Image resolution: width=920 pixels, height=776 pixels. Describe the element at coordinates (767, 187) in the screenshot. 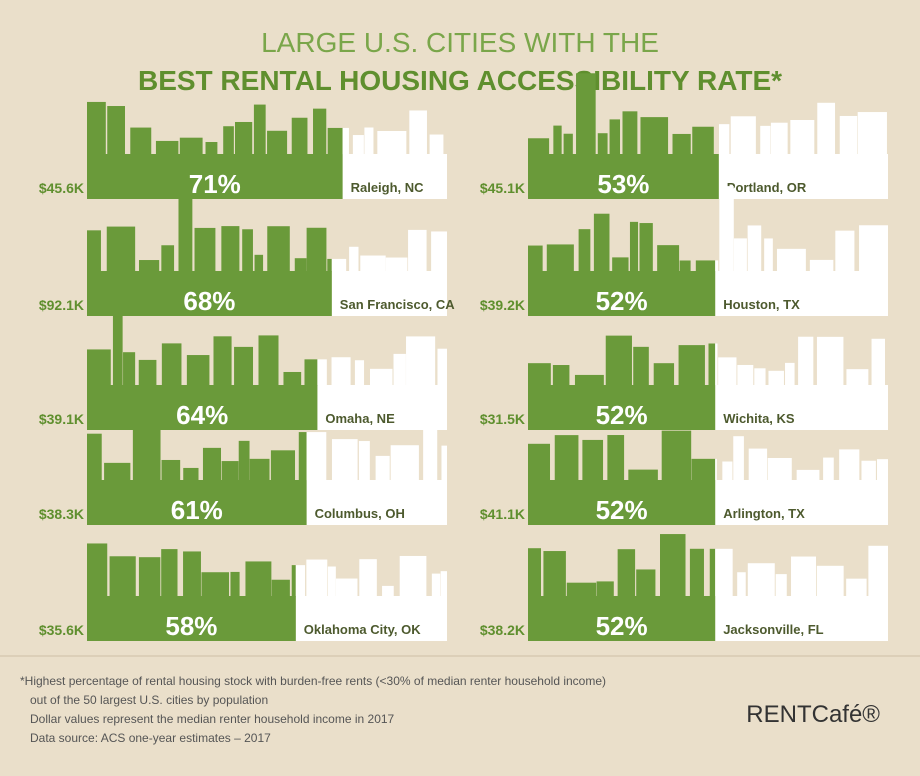

I see `city-label: Portland, OR` at that location.